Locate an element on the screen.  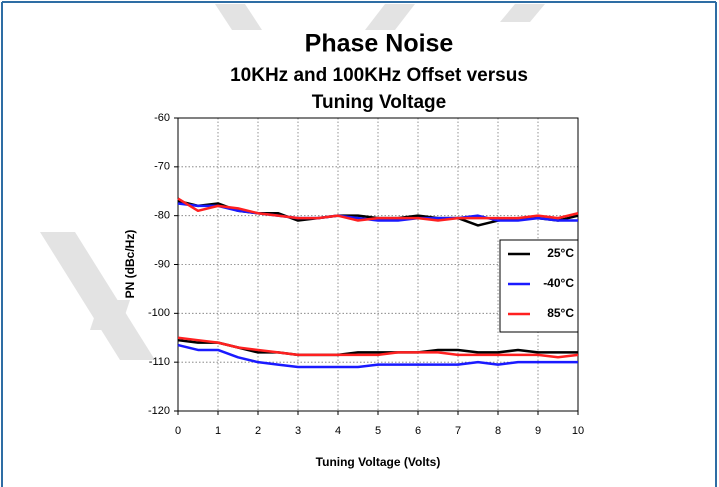
x-tick-label: 2 is located at coordinates (258, 431).